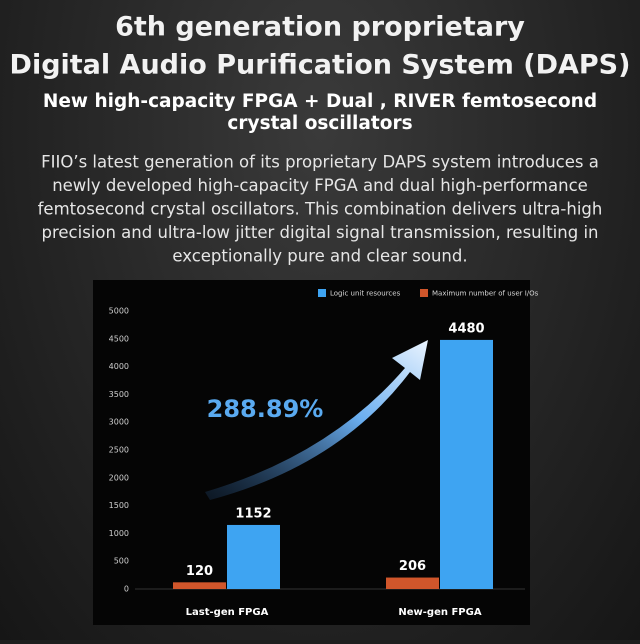  Describe the element at coordinates (119, 311) in the screenshot. I see `y-tick-label: 5000` at that location.